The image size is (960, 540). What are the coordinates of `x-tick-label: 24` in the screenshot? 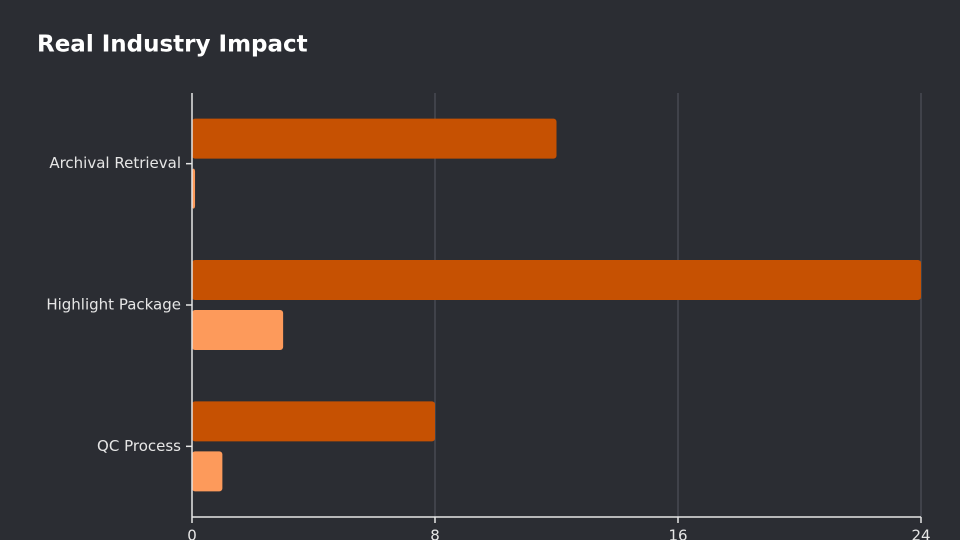 It's located at (920, 533).